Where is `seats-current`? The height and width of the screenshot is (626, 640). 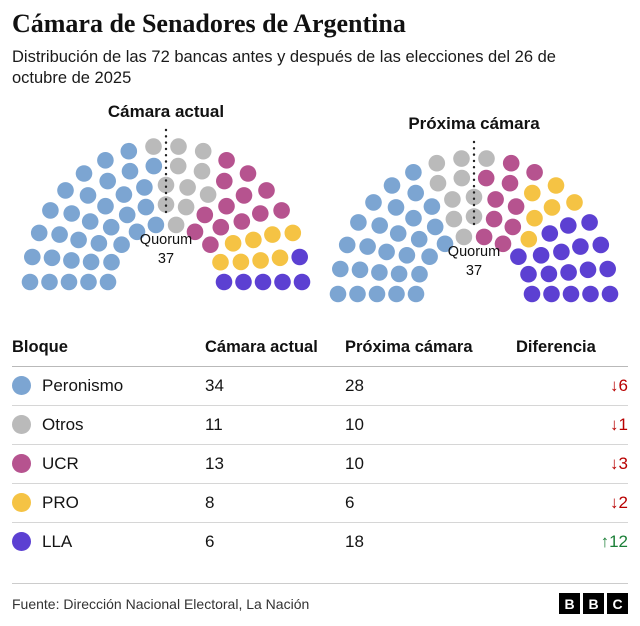
seats-current is located at coordinates (166, 214).